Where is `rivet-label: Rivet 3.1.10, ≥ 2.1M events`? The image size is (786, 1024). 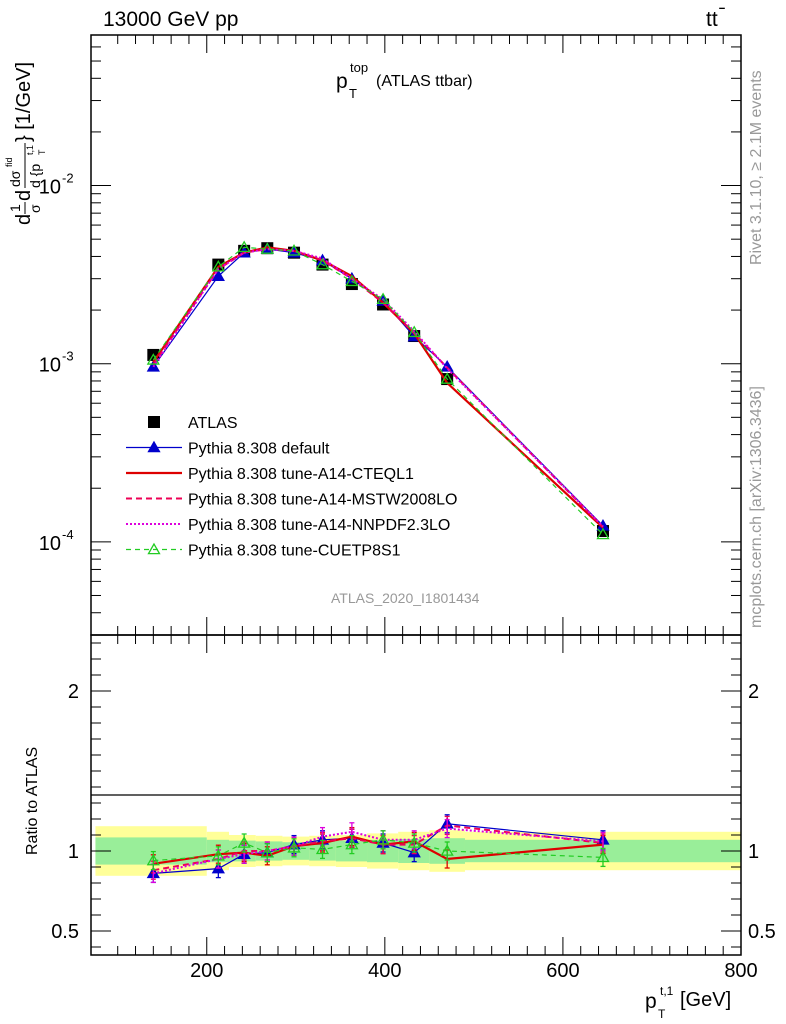 rivet-label: Rivet 3.1.10, ≥ 2.1M events is located at coordinates (756, 167).